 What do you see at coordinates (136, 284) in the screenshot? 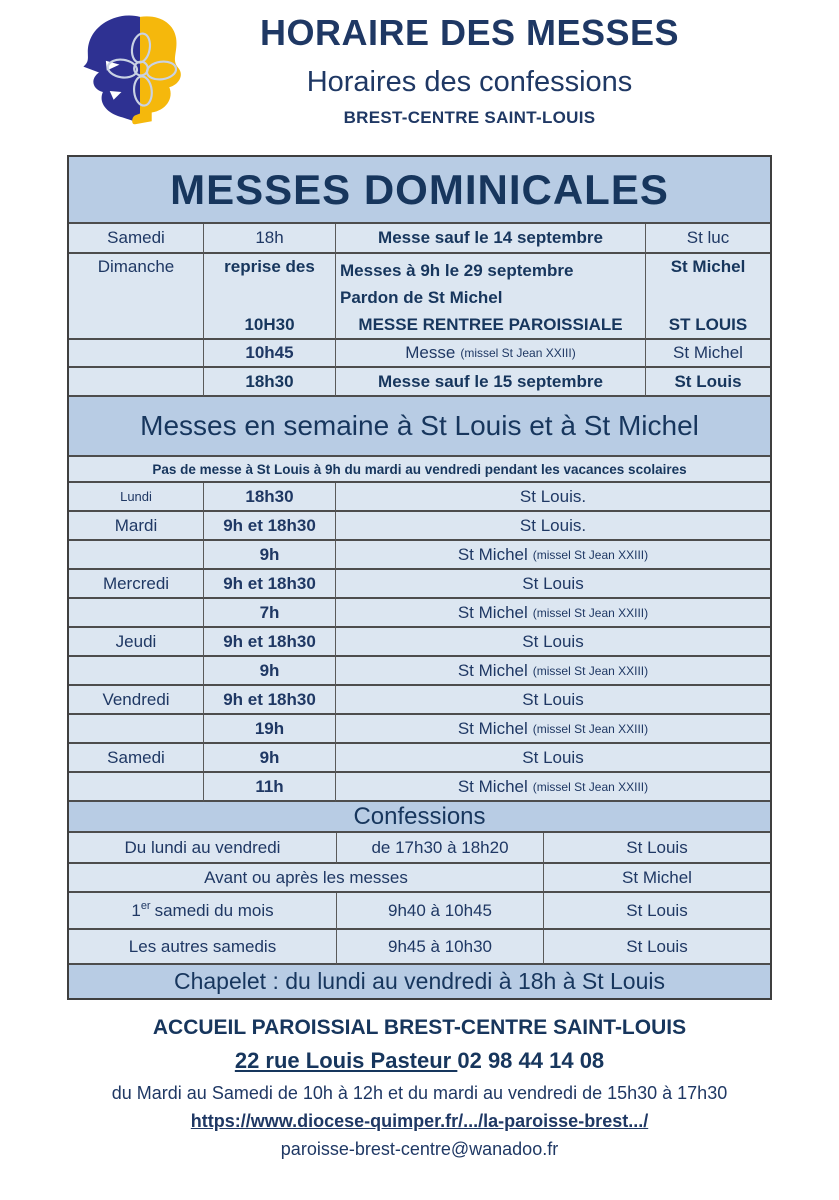
I see `day-cell: Dimanche` at bounding box center [136, 284].